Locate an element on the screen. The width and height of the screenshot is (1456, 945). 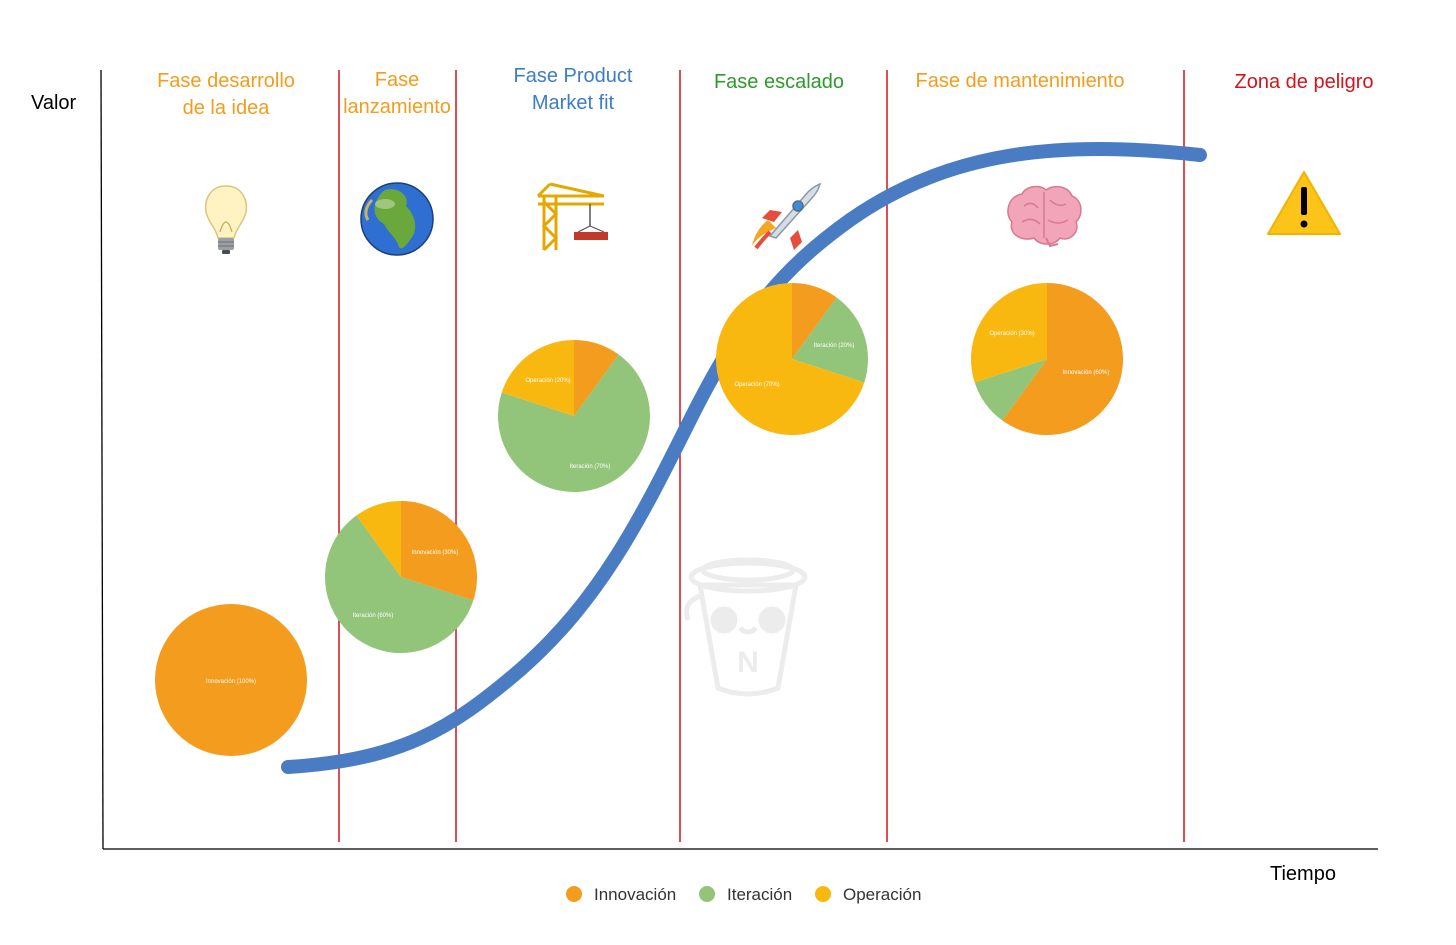
warning-icon is located at coordinates (1304, 203).